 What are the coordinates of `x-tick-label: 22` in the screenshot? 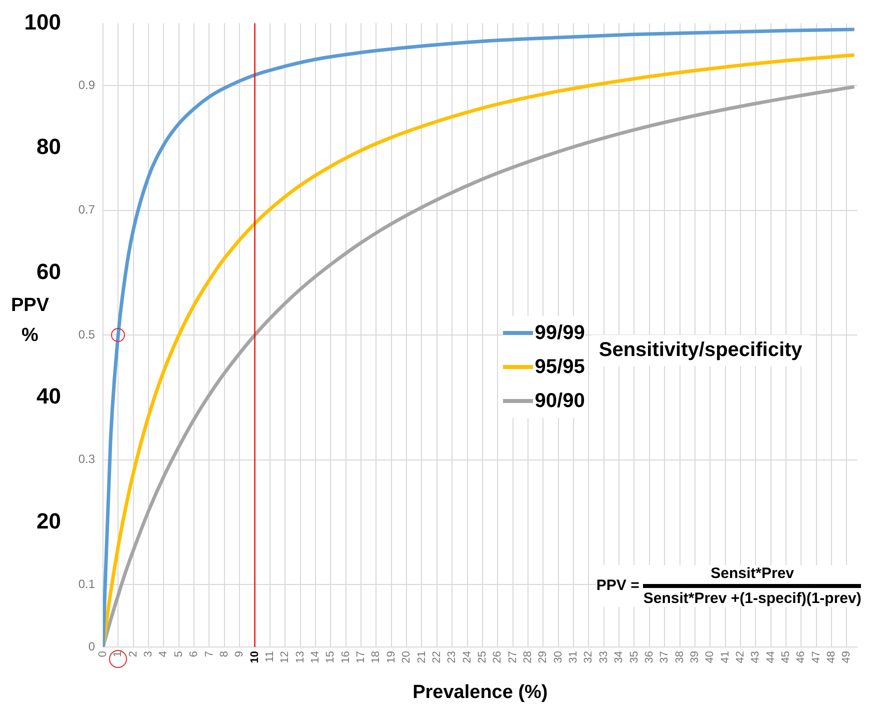 It's located at (436, 657).